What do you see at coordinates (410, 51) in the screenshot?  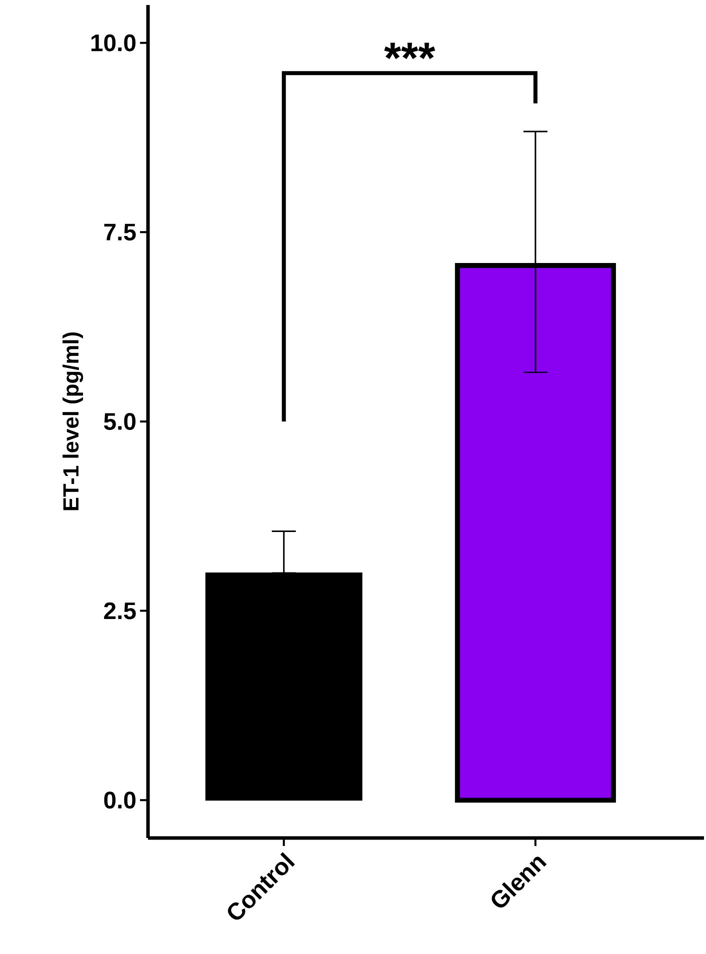 I see `annotation: ***` at bounding box center [410, 51].